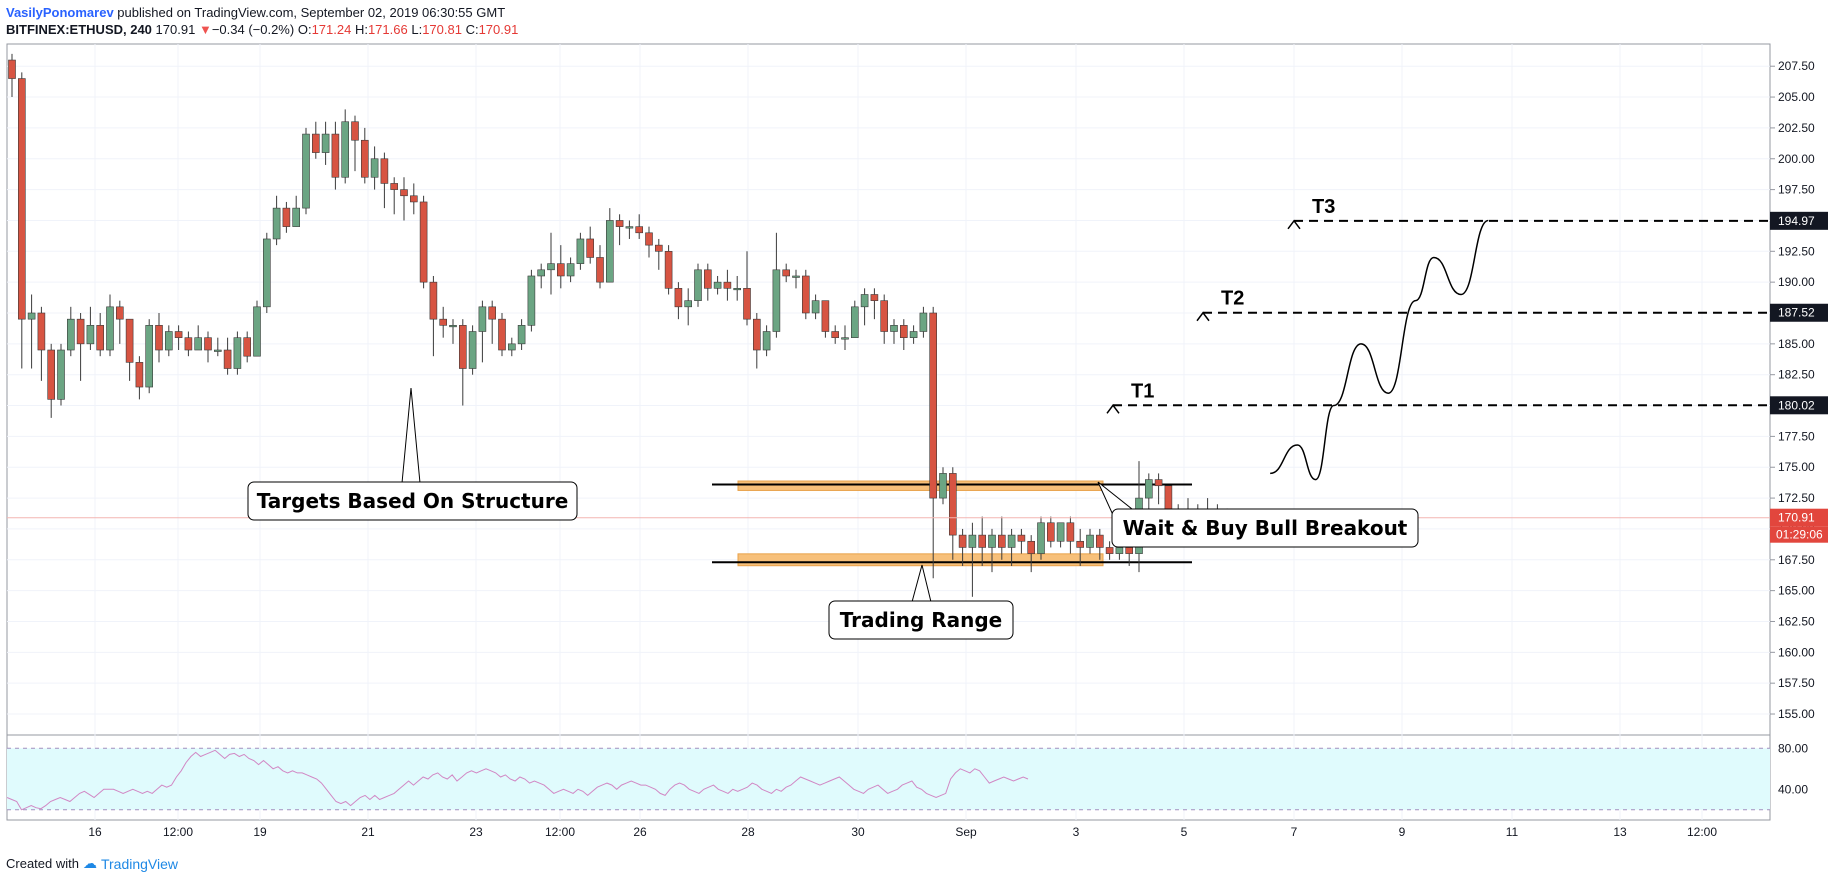 Image resolution: width=1828 pixels, height=881 pixels. What do you see at coordinates (442, 29) in the screenshot?
I see `low-value: 170.81` at bounding box center [442, 29].